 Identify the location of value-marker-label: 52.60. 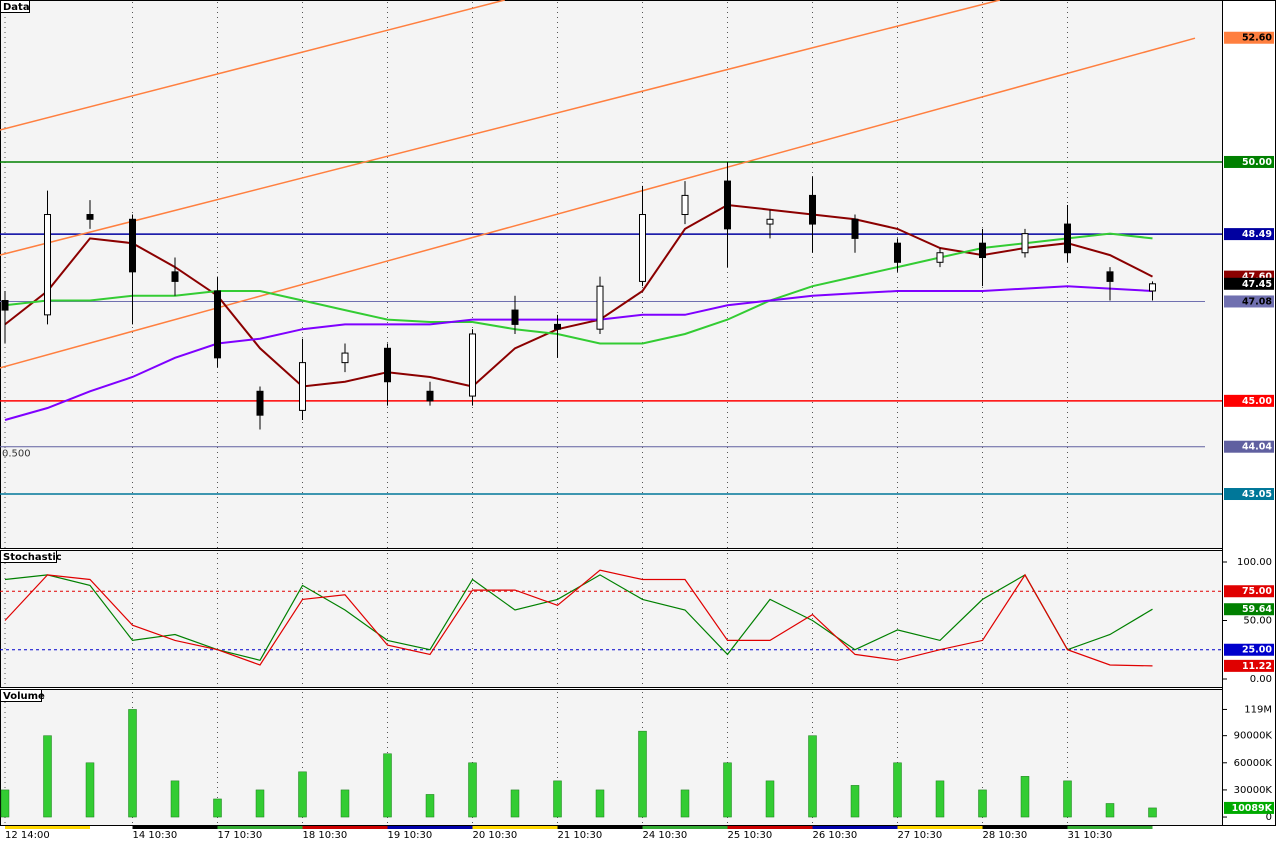
(1257, 38).